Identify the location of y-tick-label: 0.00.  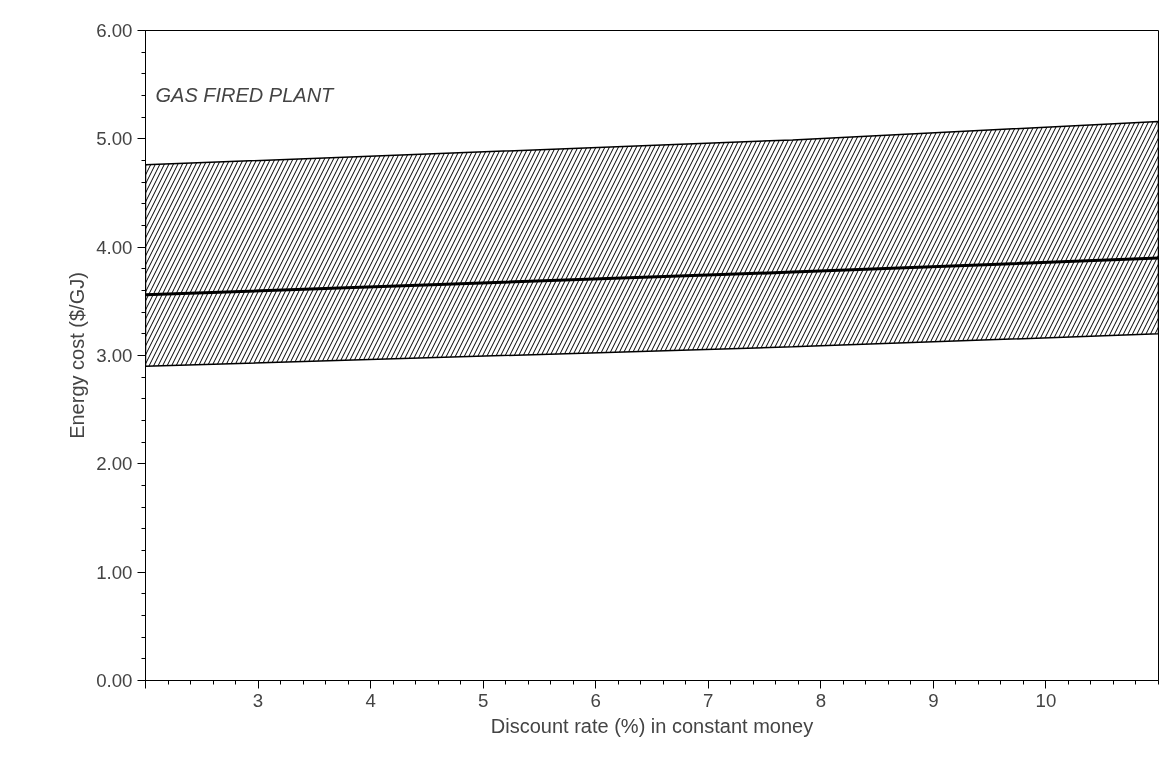
(114, 680).